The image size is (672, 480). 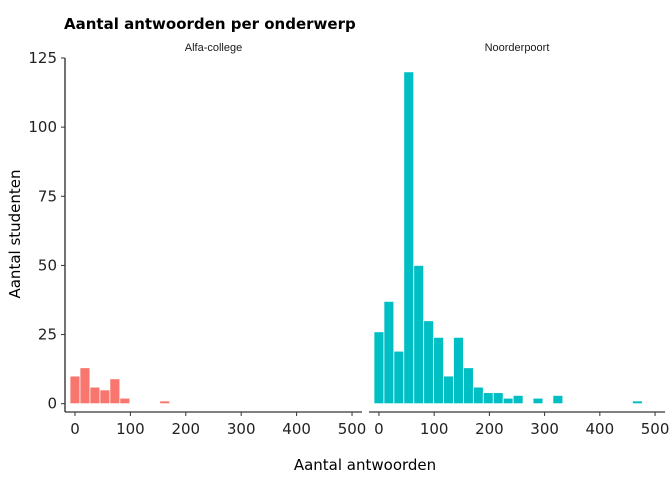 What do you see at coordinates (47, 196) in the screenshot?
I see `y-tick-label: 75` at bounding box center [47, 196].